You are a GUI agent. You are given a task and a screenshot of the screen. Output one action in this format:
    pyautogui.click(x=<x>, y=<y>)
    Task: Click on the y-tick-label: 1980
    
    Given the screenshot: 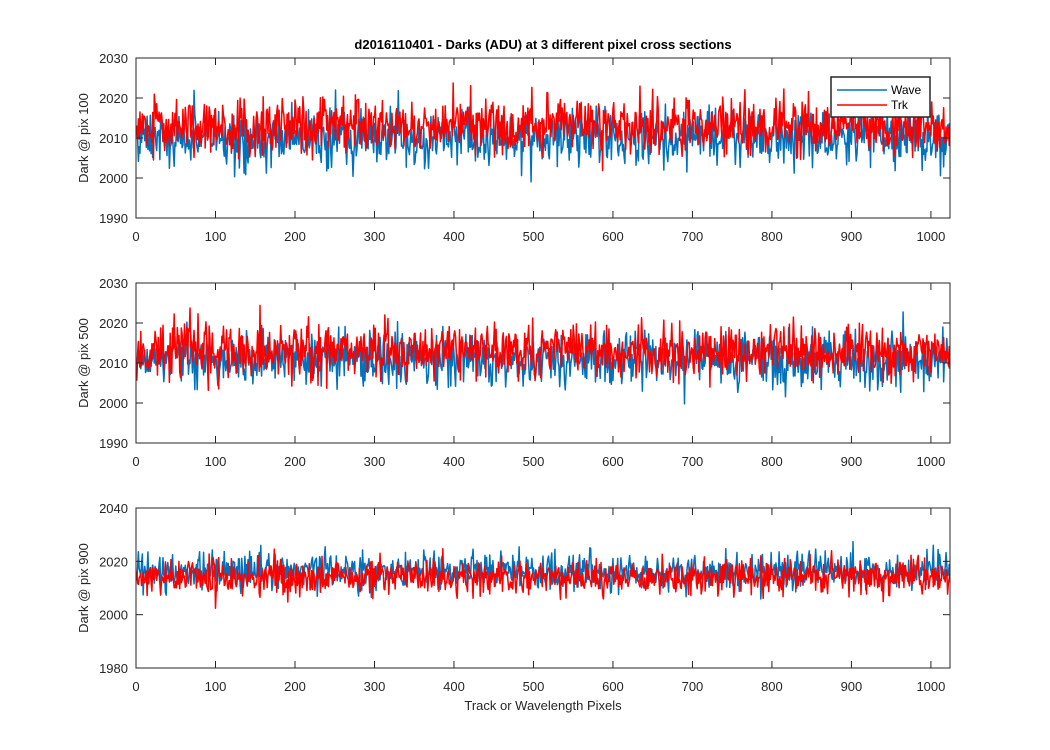 What is the action you would take?
    pyautogui.click(x=113, y=668)
    